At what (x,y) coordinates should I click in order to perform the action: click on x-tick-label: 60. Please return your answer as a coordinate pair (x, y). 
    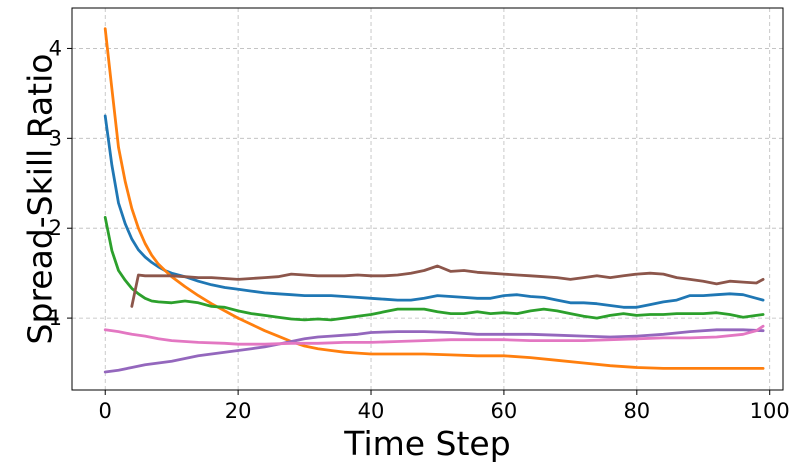
    Looking at the image, I should click on (504, 411).